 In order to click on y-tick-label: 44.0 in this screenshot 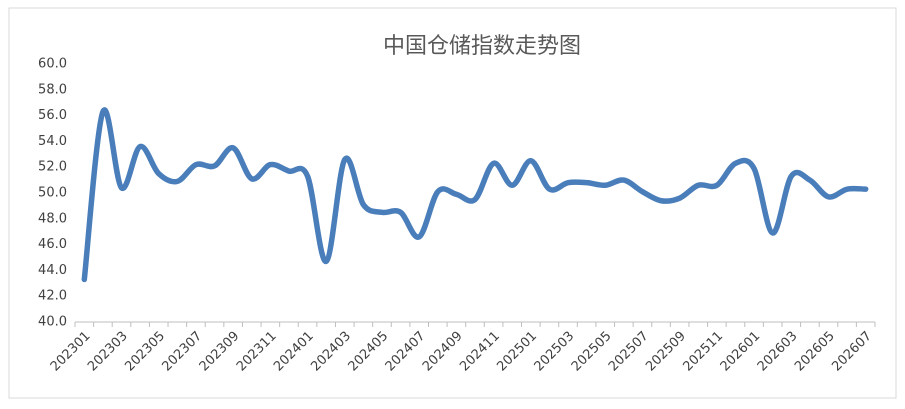, I will do `click(52, 270)`.